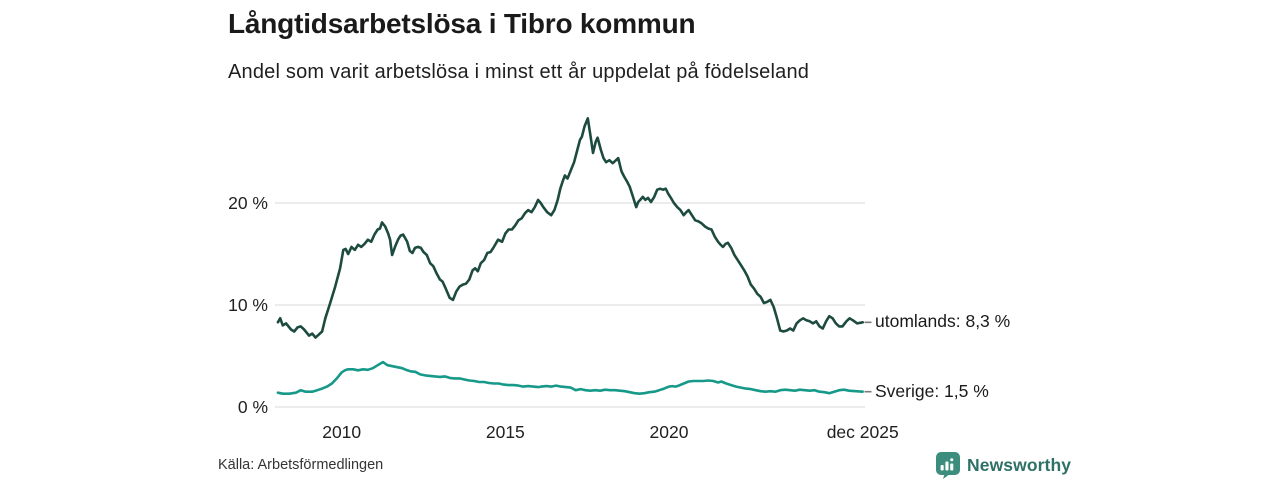 The height and width of the screenshot is (480, 1280). What do you see at coordinates (862, 432) in the screenshot?
I see `x-tick-label: dec 2025` at bounding box center [862, 432].